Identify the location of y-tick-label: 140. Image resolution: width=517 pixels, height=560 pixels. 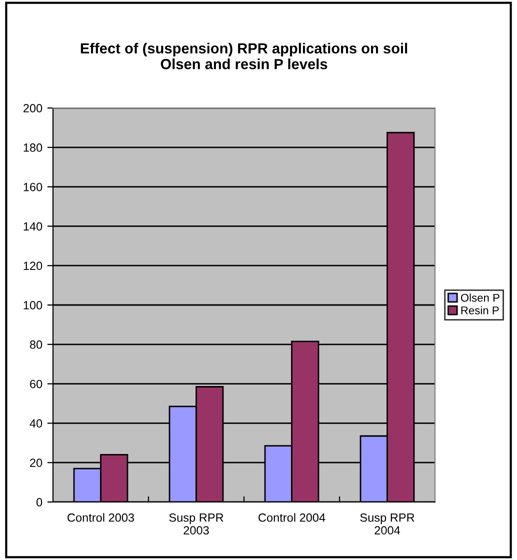
(33, 226).